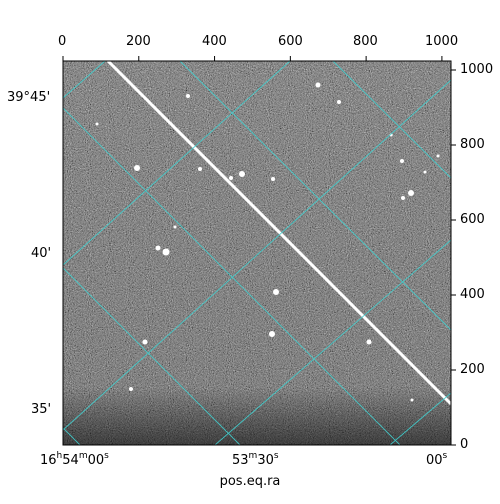 The image size is (500, 504). What do you see at coordinates (290, 41) in the screenshot?
I see `top-tick-label: 600` at bounding box center [290, 41].